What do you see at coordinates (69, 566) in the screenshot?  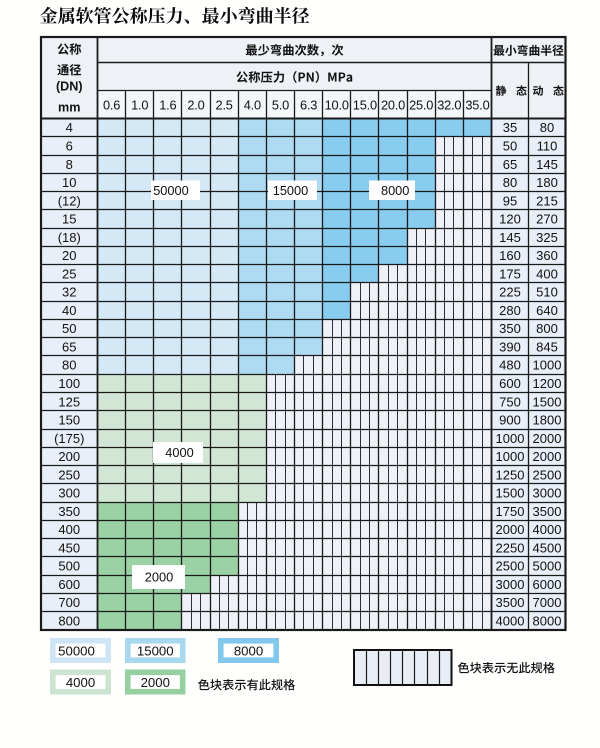 I see `svg-text: 500` at bounding box center [69, 566].